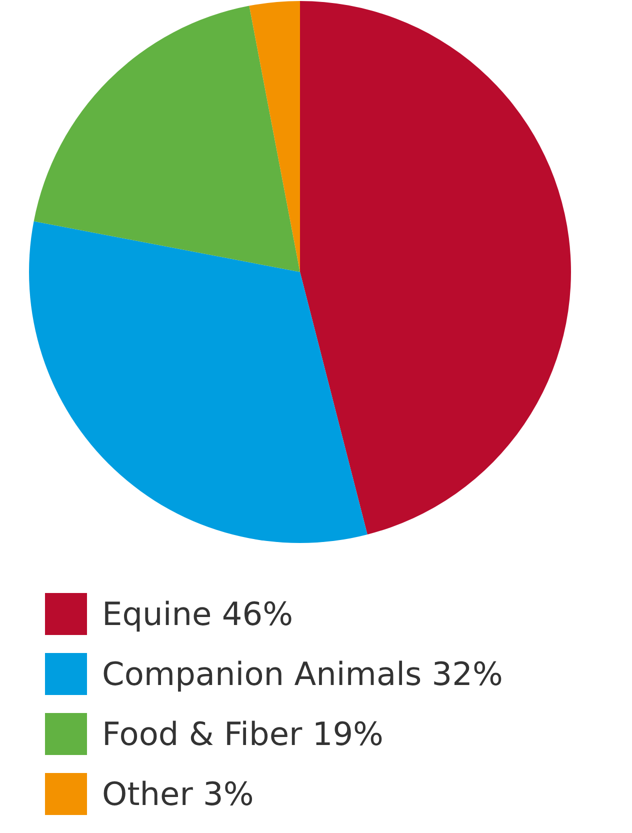  Describe the element at coordinates (243, 734) in the screenshot. I see `legend-label: Food & Fiber 19%` at that location.